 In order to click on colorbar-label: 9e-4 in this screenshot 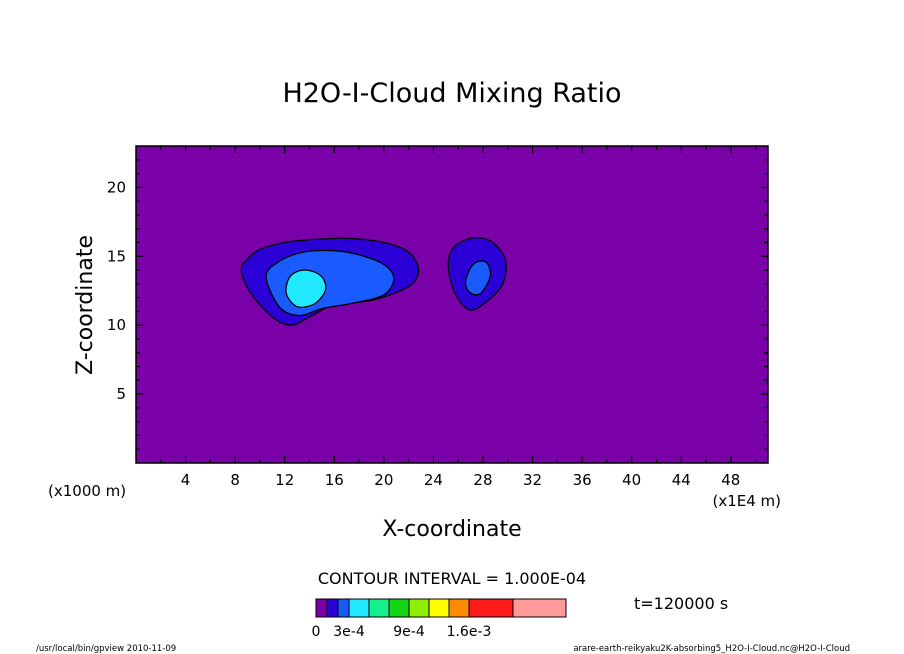, I will do `click(409, 632)`.